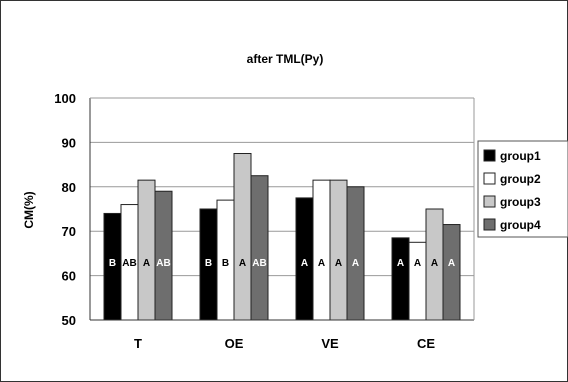  I want to click on x-tick-labels: T OE VE CE, so click(284, 343).